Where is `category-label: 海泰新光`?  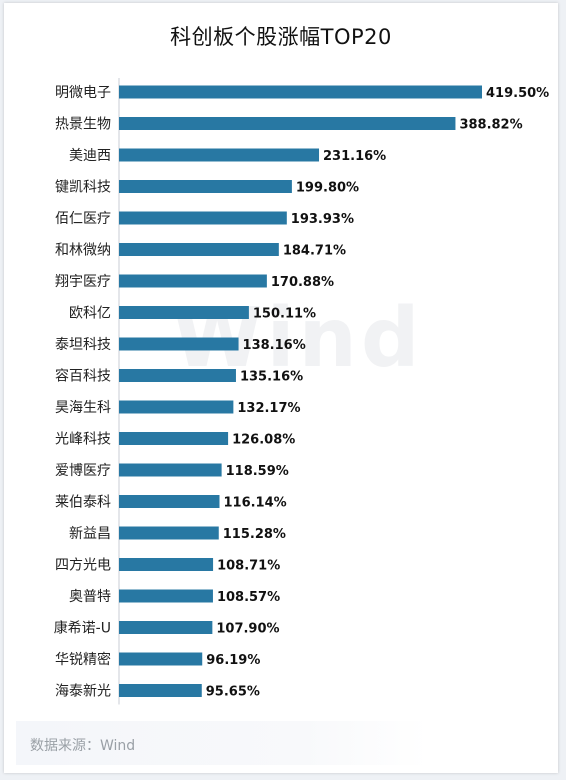 category-label: 海泰新光 is located at coordinates (83, 692).